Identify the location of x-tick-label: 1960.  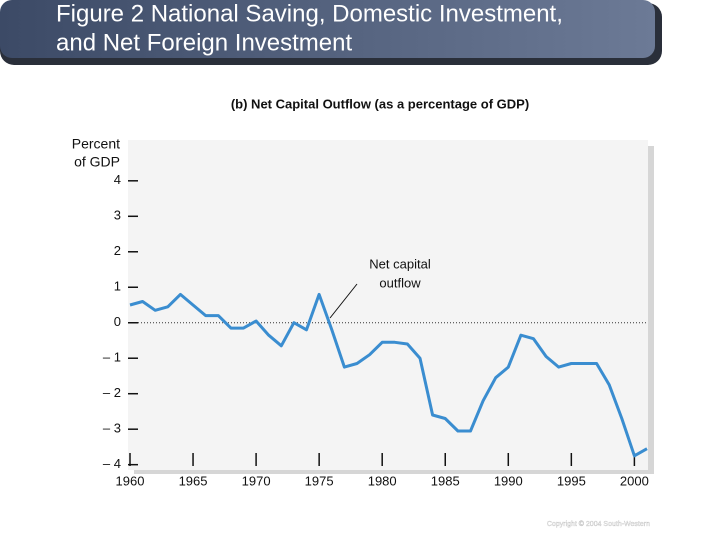
(130, 480).